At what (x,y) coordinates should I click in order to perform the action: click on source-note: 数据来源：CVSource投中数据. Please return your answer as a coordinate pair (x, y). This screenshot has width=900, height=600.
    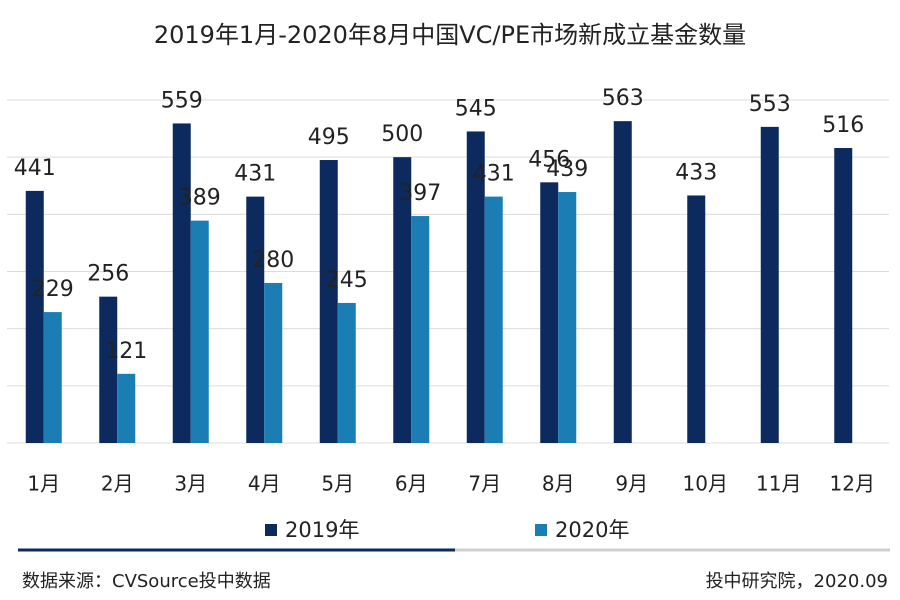
    Looking at the image, I should click on (146, 581).